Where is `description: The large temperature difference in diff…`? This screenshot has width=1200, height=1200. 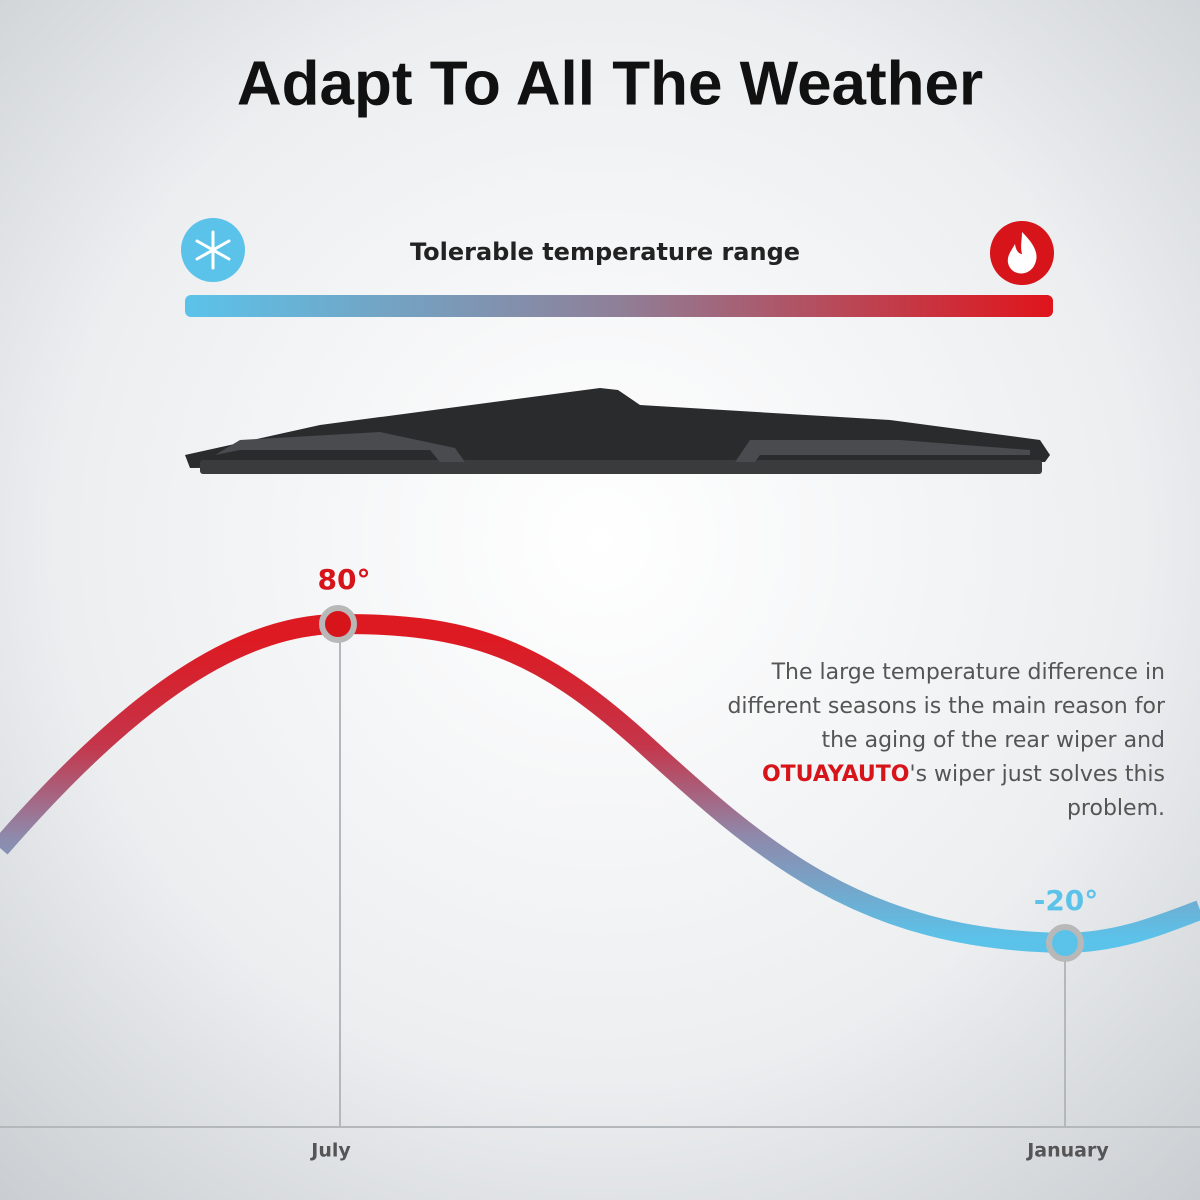
description: The large temperature difference in diff… is located at coordinates (925, 741).